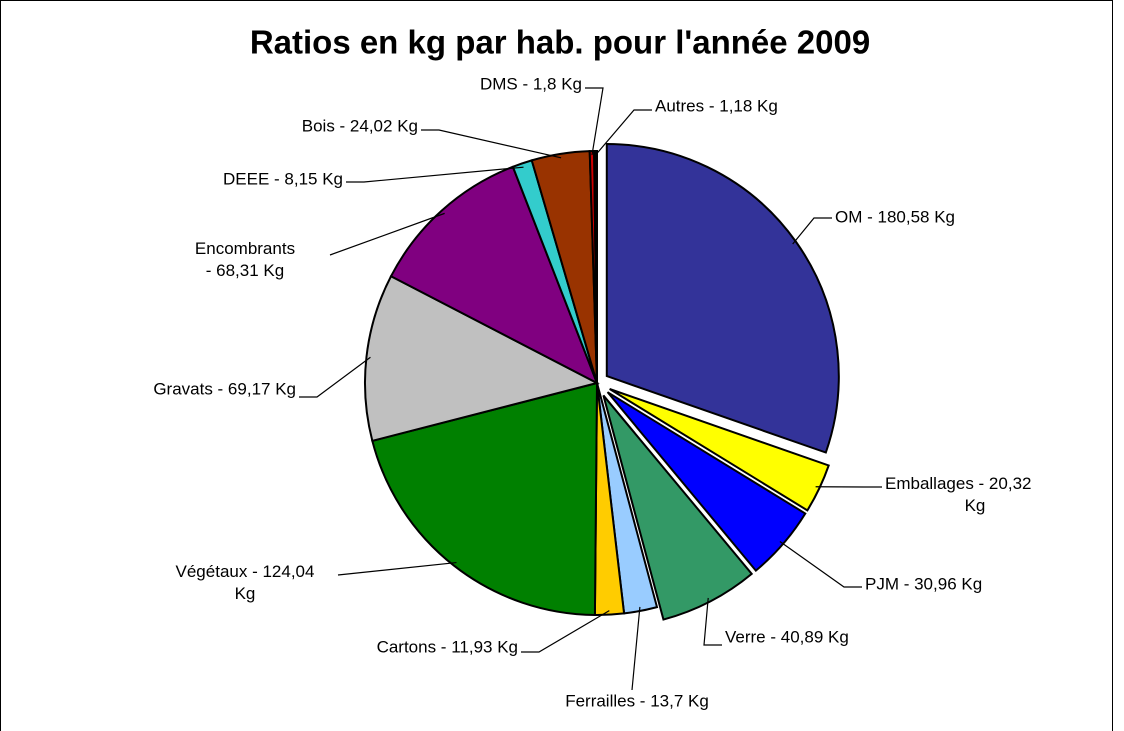 Image resolution: width=1124 pixels, height=731 pixels. What do you see at coordinates (958, 494) in the screenshot?
I see `slice-label: Emballages - 20,32 Kg` at bounding box center [958, 494].